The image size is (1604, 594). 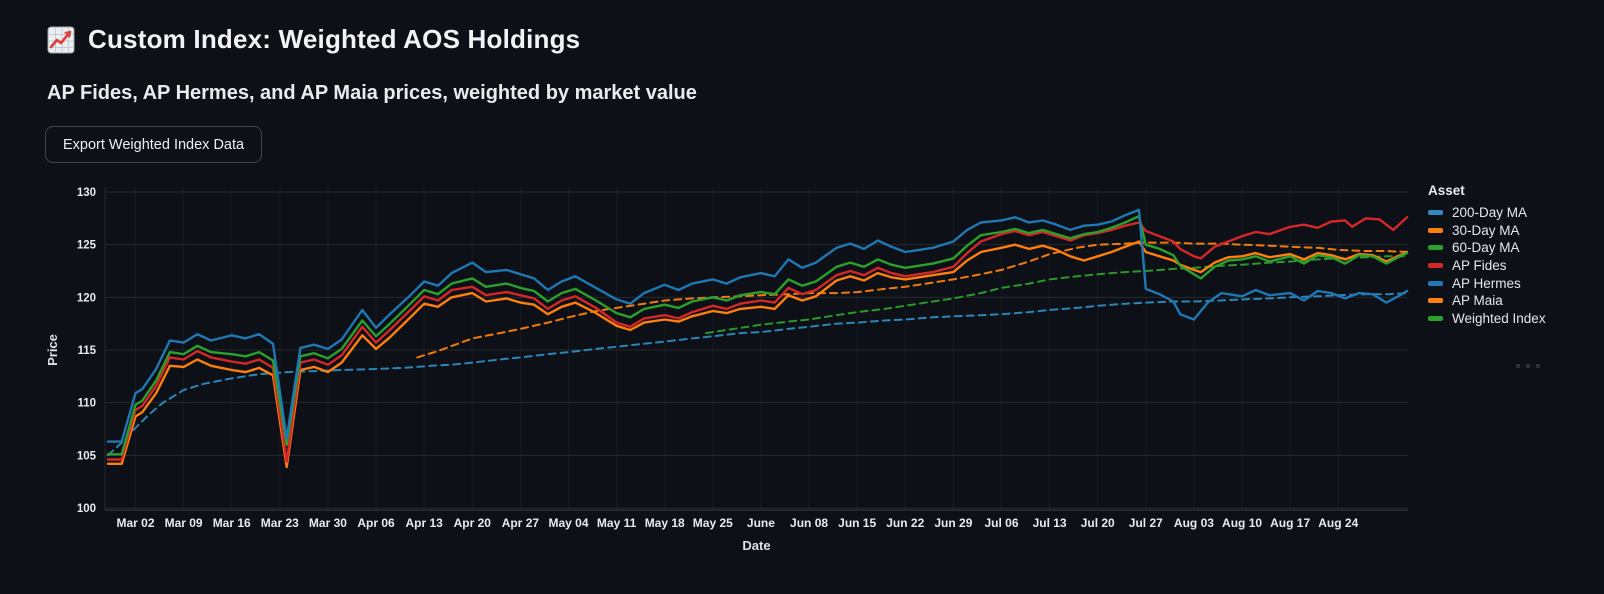 I want to click on export-weighted-index-button: Export Weighted Index Data, so click(x=154, y=144).